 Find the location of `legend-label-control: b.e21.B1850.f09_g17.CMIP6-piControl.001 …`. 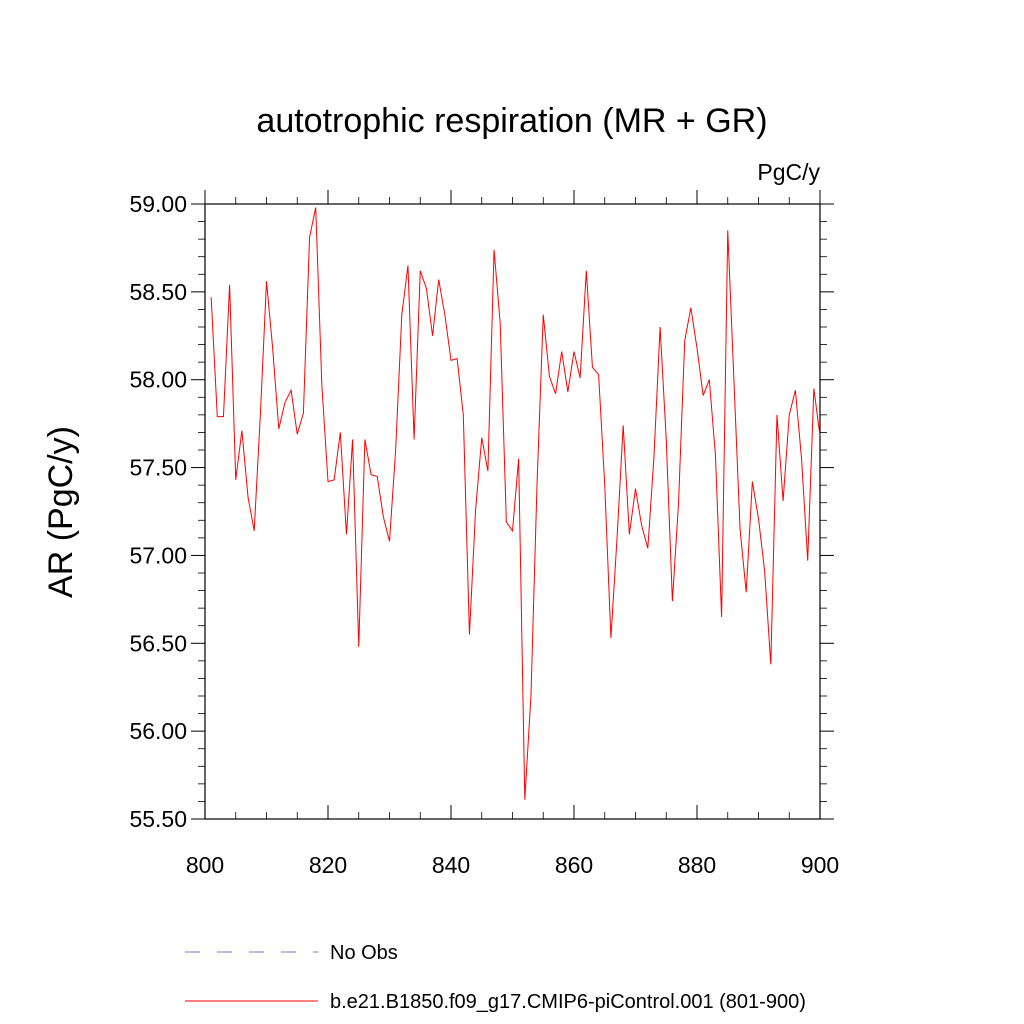

legend-label-control: b.e21.B1850.f09_g17.CMIP6-piControl.001 … is located at coordinates (568, 1002).